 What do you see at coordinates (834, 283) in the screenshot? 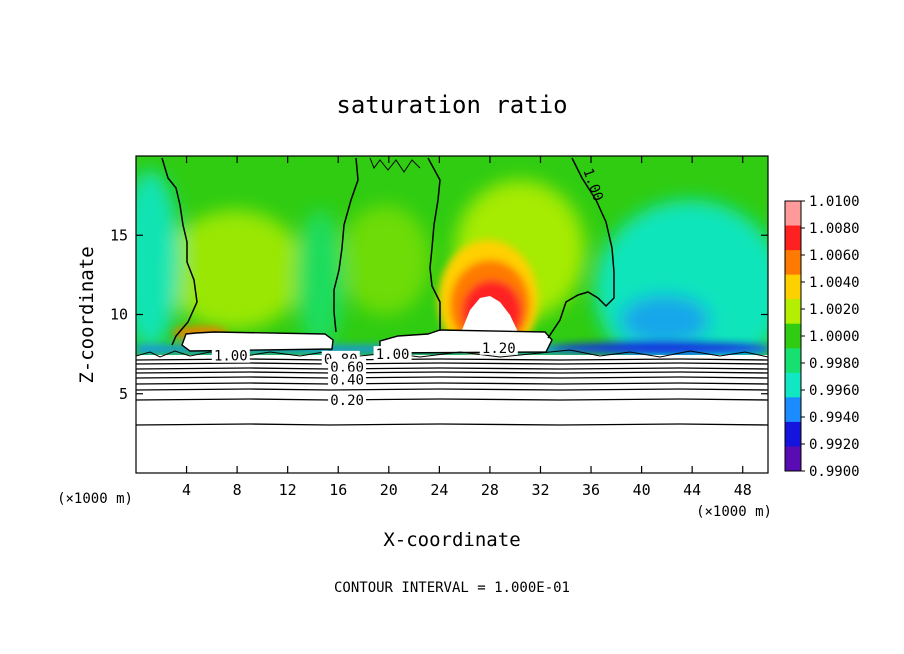
I see `colorbar-label-3: 1.0040` at bounding box center [834, 283].